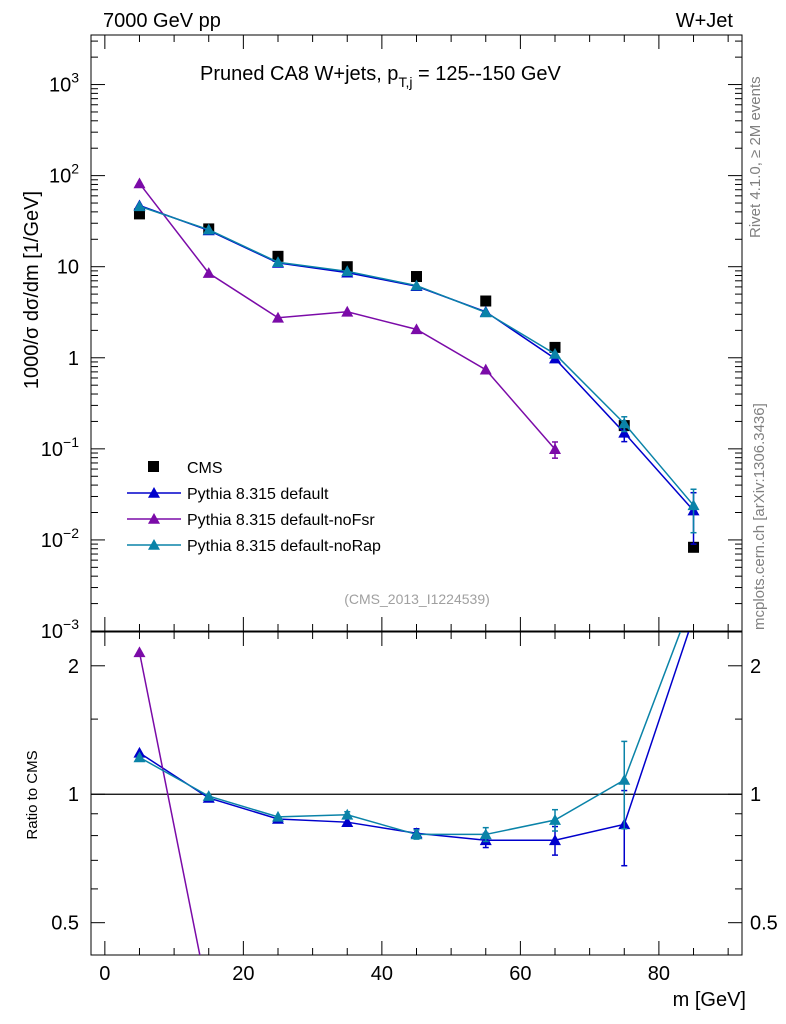 The width and height of the screenshot is (786, 1024). What do you see at coordinates (520, 974) in the screenshot?
I see `x-tick-label: 60` at bounding box center [520, 974].